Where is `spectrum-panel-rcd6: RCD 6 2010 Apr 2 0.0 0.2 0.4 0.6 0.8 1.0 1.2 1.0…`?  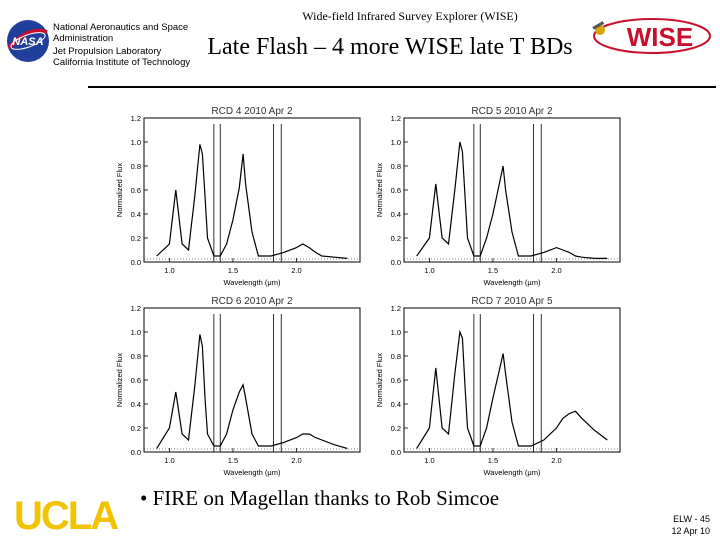 spectrum-panel-rcd6: RCD 6 2010 Apr 2 0.0 0.2 0.4 0.6 0.8 1.0 1.2 1.0… is located at coordinates (240, 392).